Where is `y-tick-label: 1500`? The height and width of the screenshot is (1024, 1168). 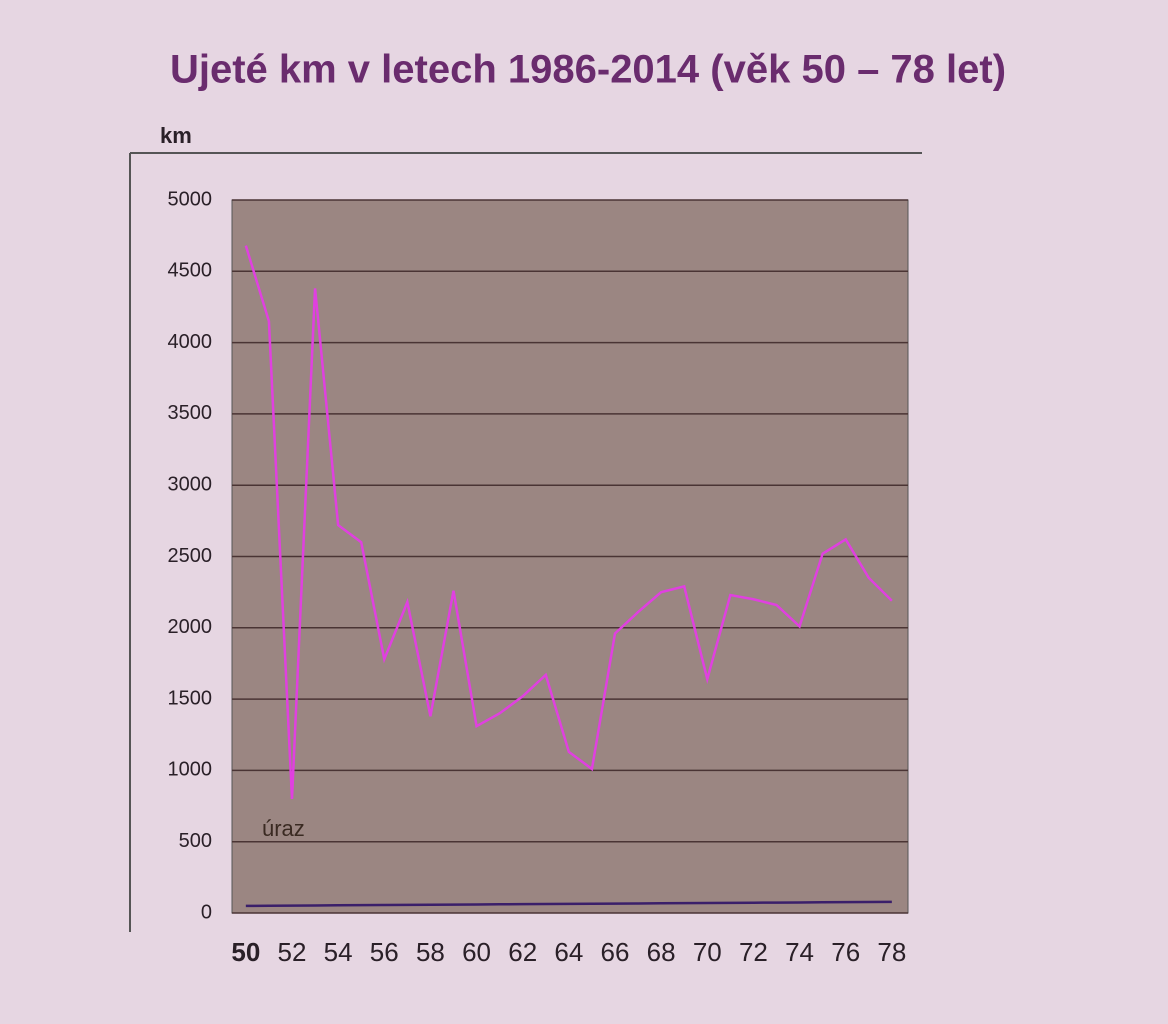 y-tick-label: 1500 is located at coordinates (190, 698).